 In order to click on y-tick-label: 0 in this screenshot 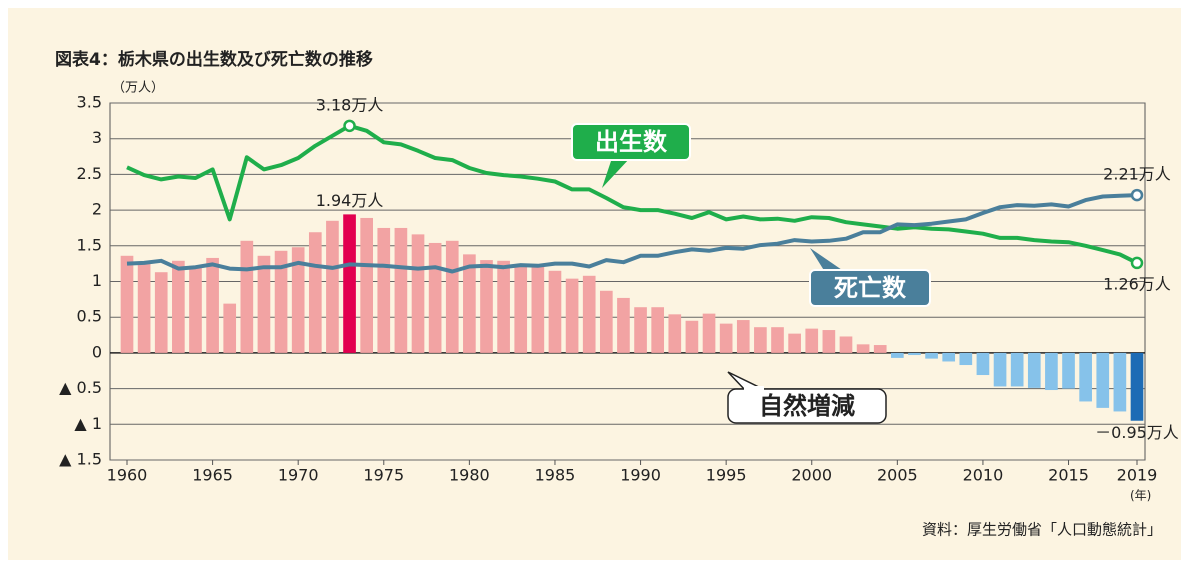, I will do `click(97, 351)`.